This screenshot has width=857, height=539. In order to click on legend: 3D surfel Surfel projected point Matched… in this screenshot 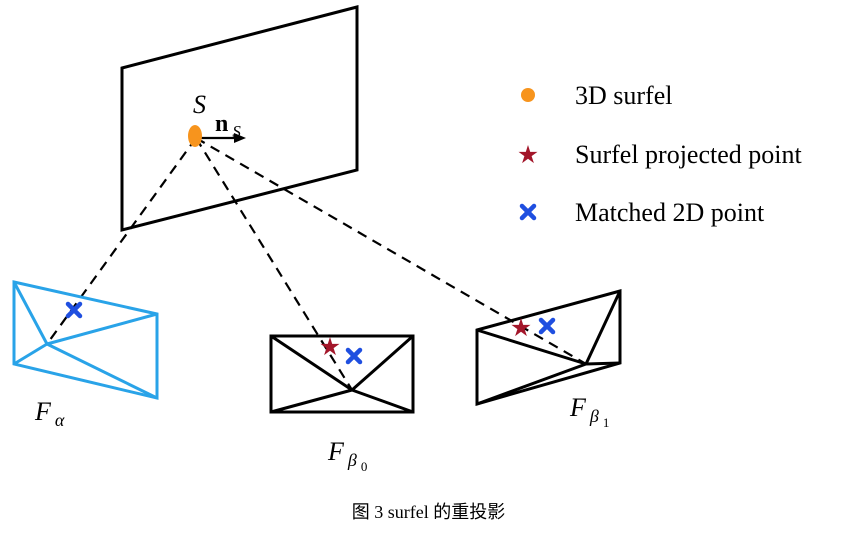, I will do `click(660, 154)`.